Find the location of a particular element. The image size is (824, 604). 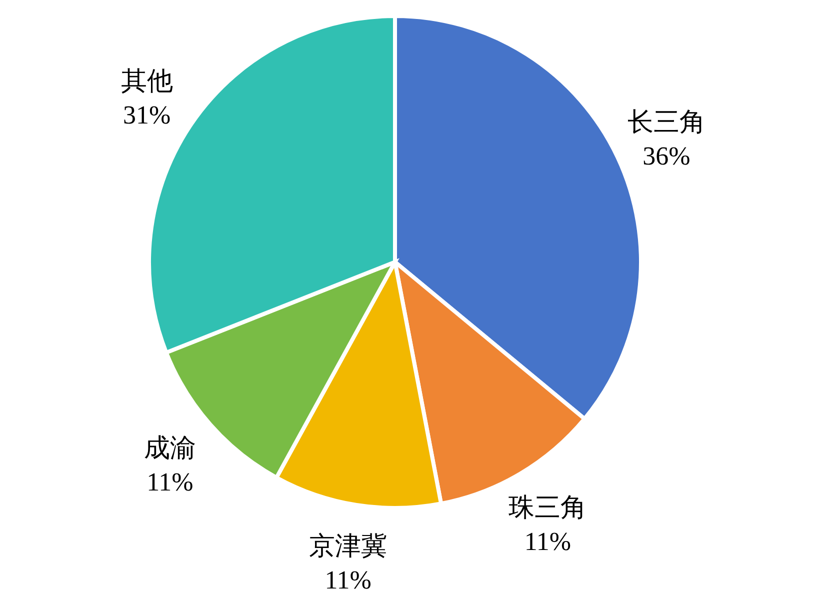

slice-label: 珠三角 is located at coordinates (547, 507).